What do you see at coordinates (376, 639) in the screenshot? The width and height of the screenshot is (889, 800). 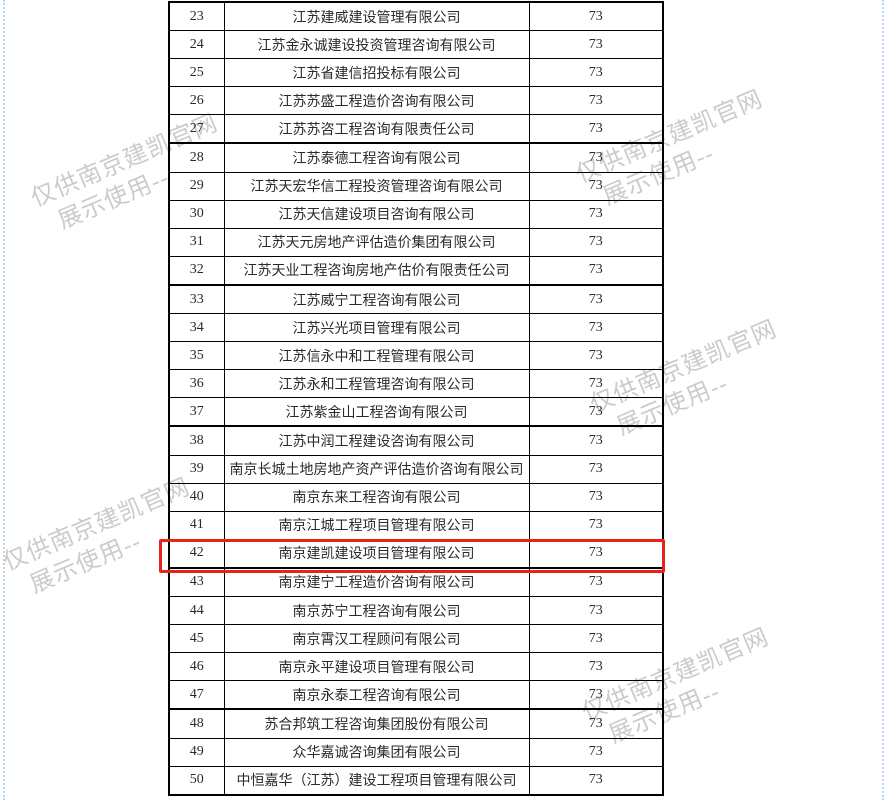 I see `cell-company: 南京霄汉工程顾问有限公司` at bounding box center [376, 639].